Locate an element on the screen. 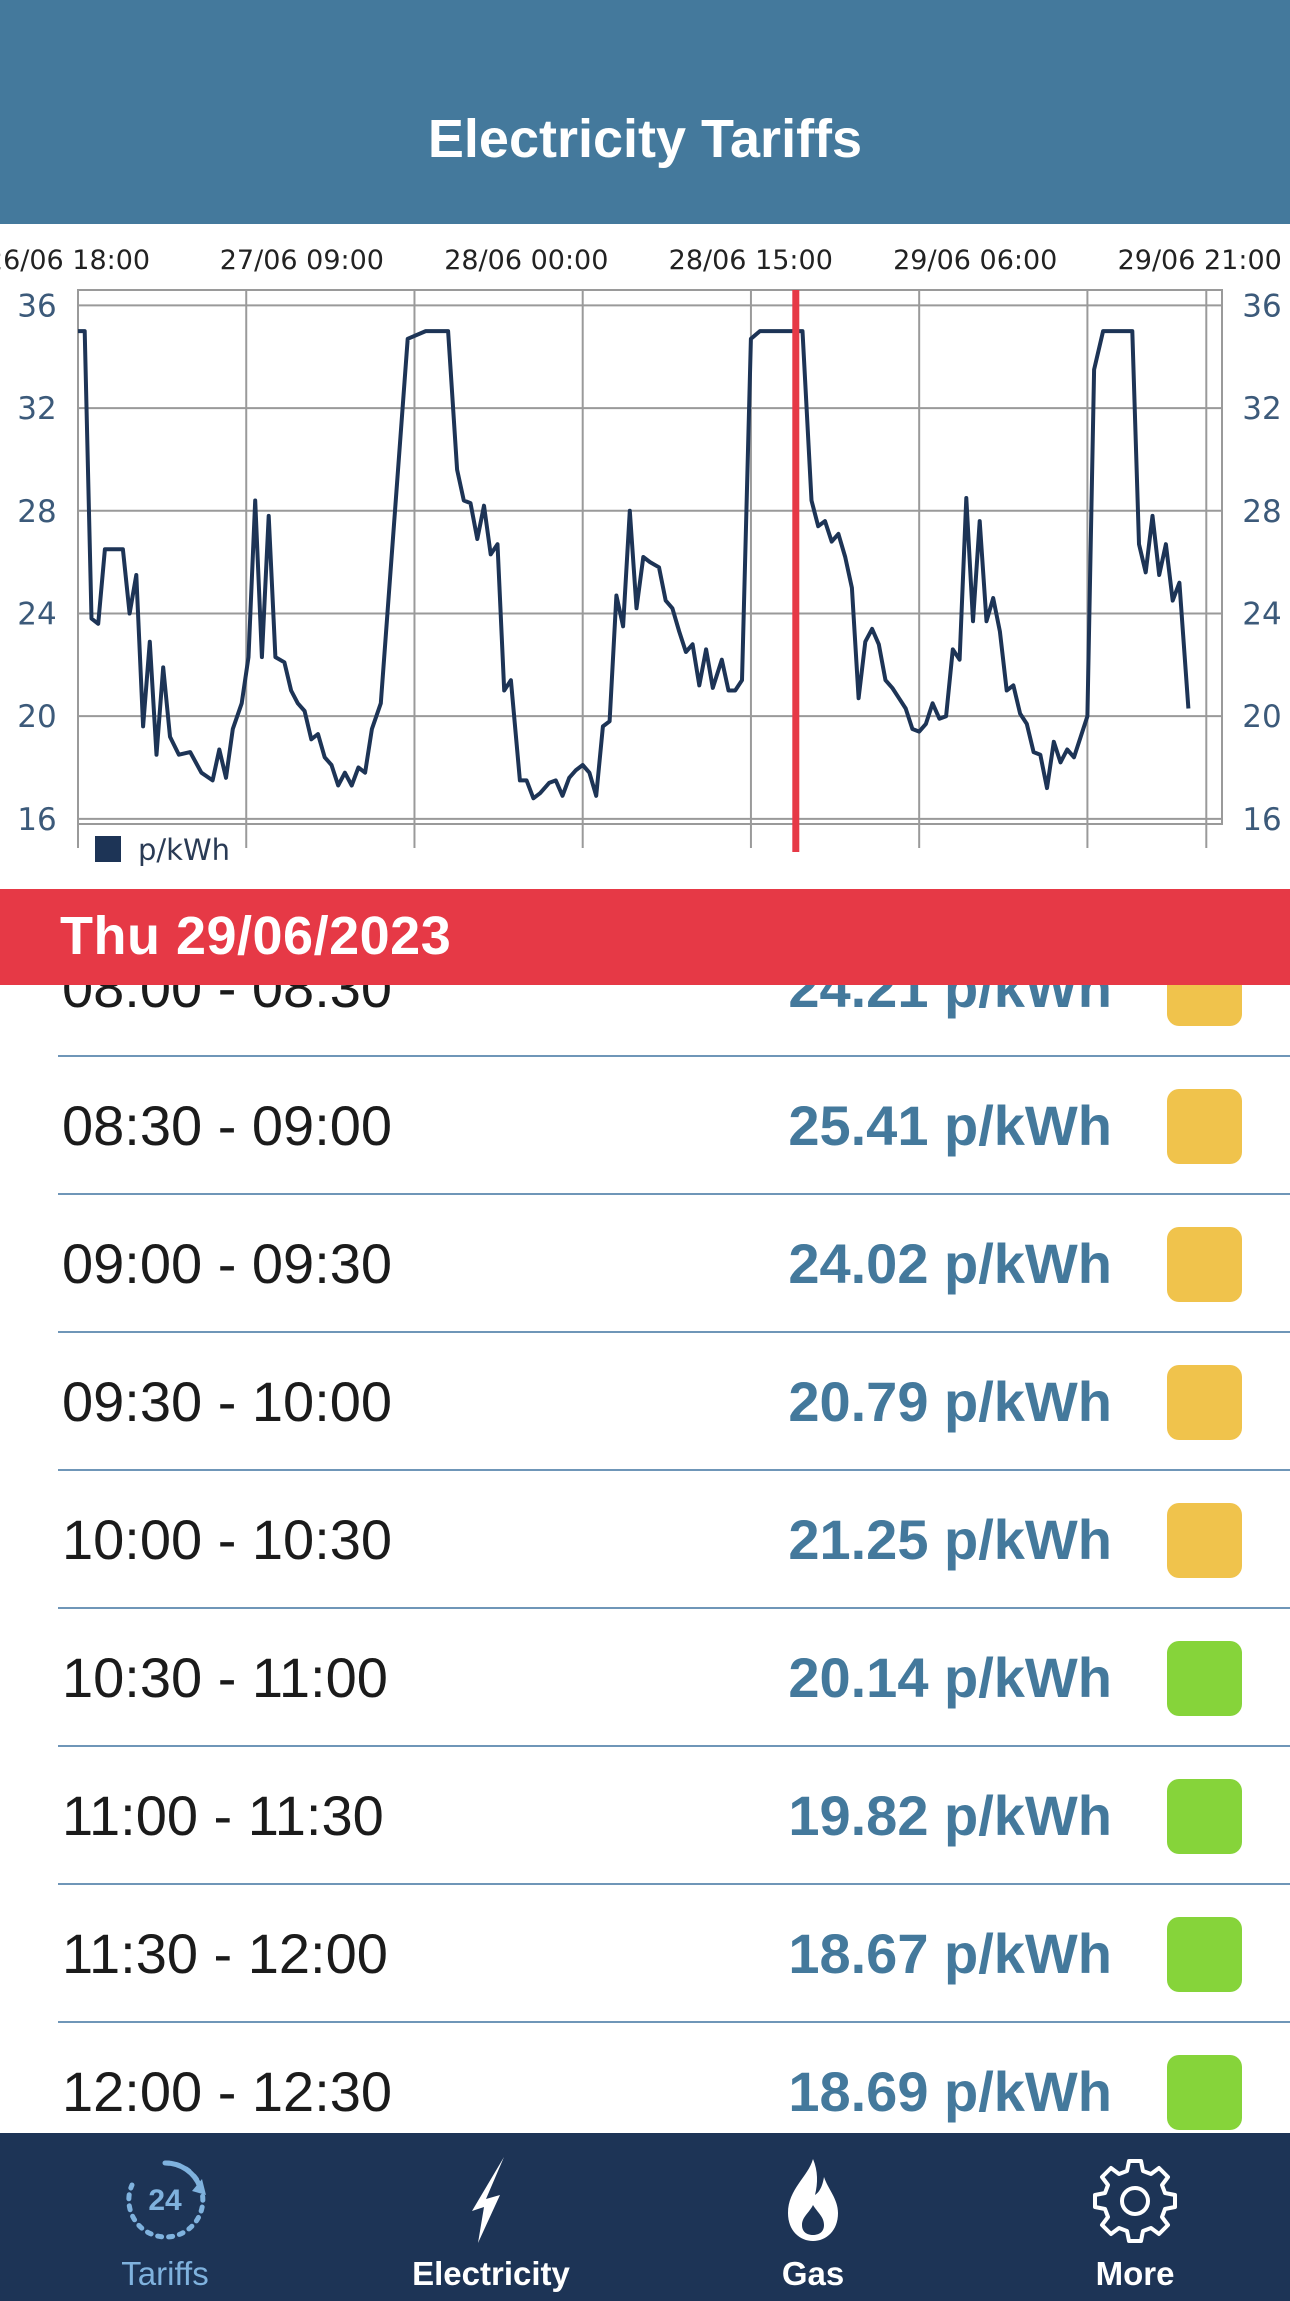 This screenshot has width=1290, height=2301. date-banner: Thu 29/06/2023 is located at coordinates (645, 937).